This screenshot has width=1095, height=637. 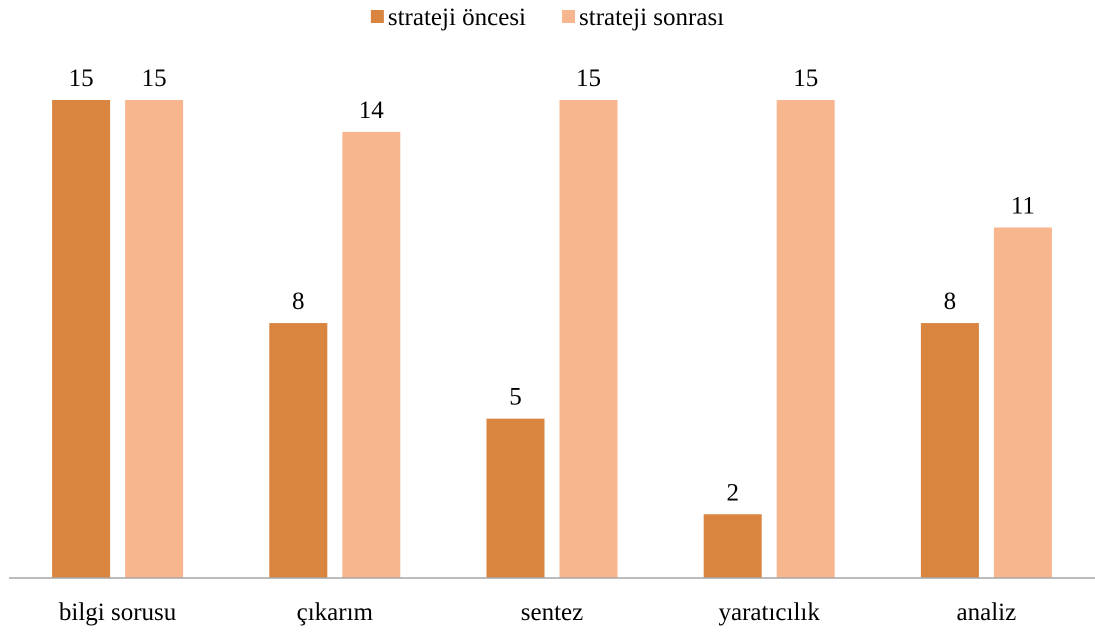 What do you see at coordinates (987, 612) in the screenshot?
I see `x-tick-label: analiz` at bounding box center [987, 612].